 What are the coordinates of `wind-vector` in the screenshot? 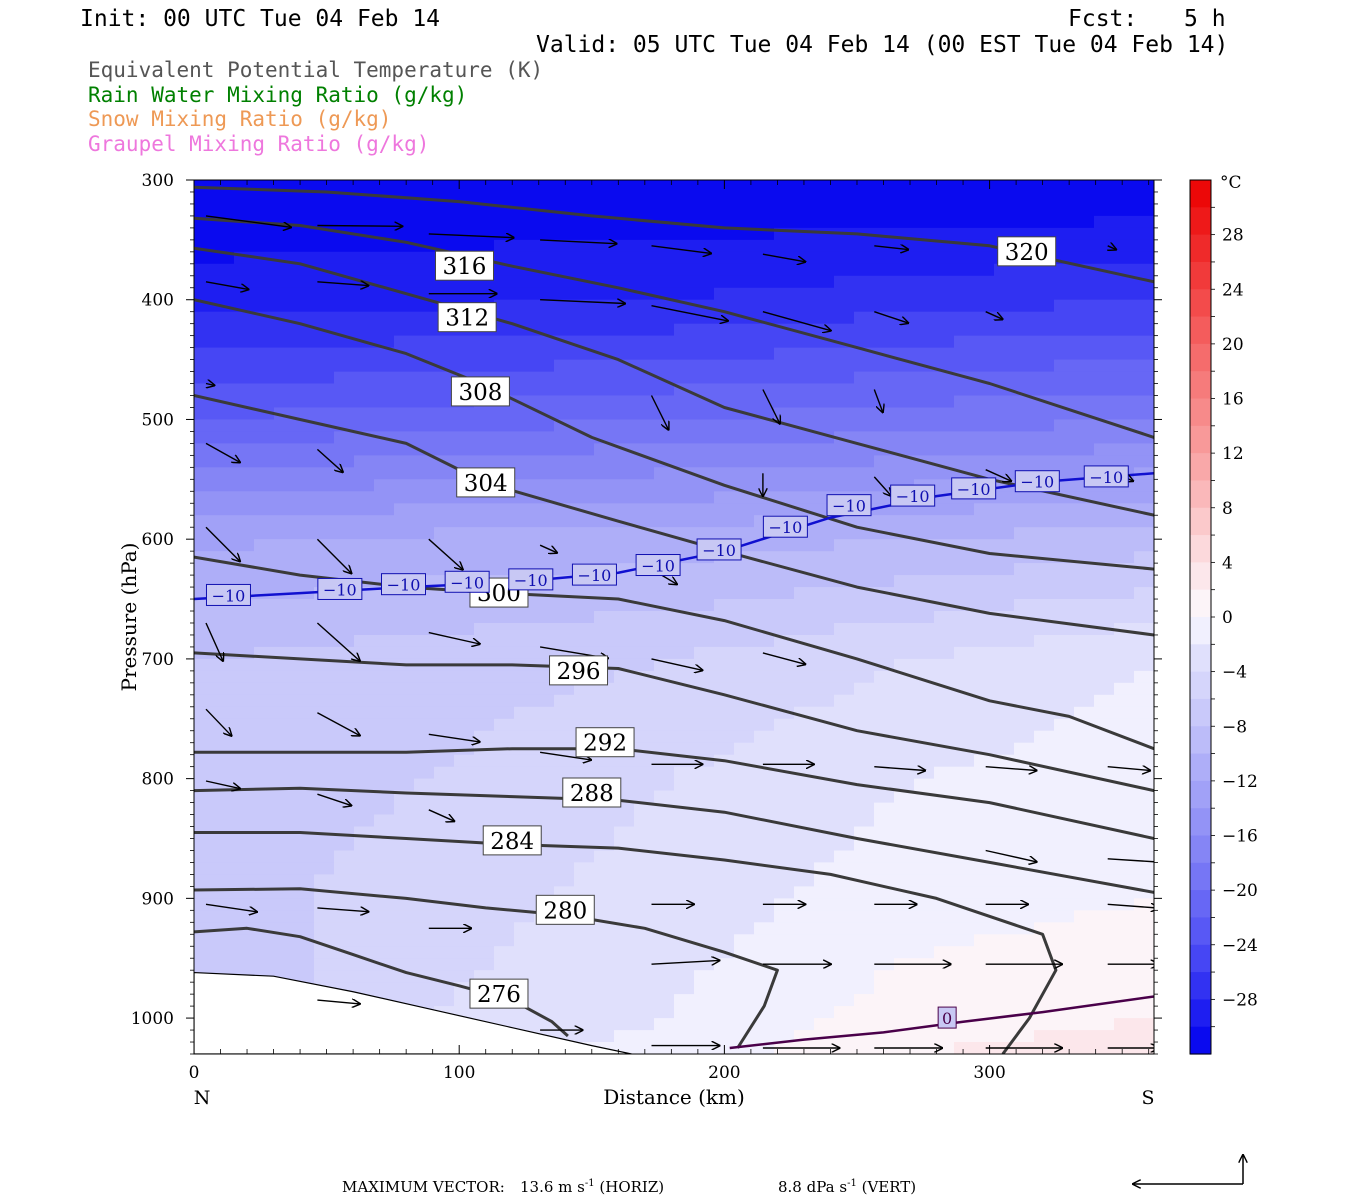 It's located at (891, 248).